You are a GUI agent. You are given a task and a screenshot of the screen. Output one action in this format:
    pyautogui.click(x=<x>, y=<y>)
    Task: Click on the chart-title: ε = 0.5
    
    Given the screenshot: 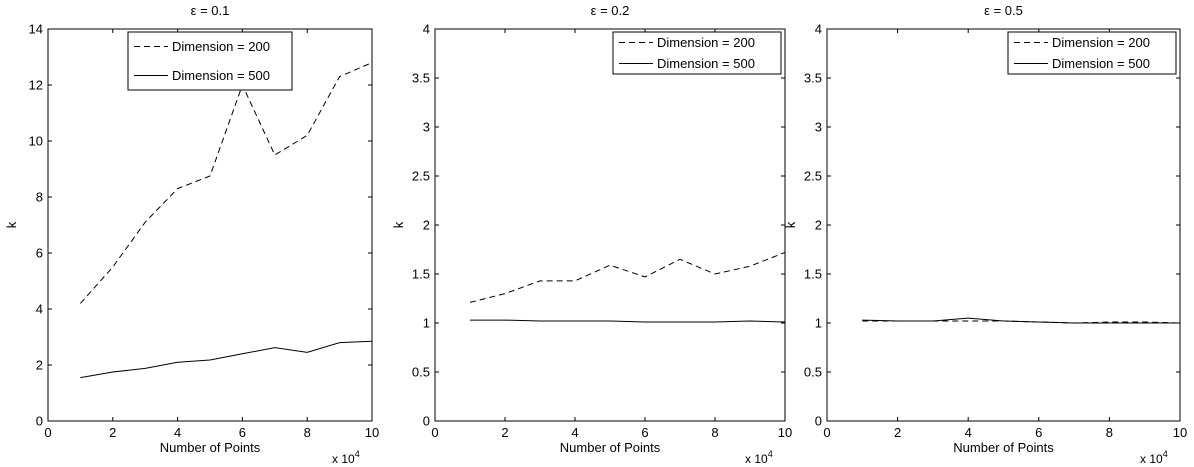 What is the action you would take?
    pyautogui.click(x=1003, y=10)
    